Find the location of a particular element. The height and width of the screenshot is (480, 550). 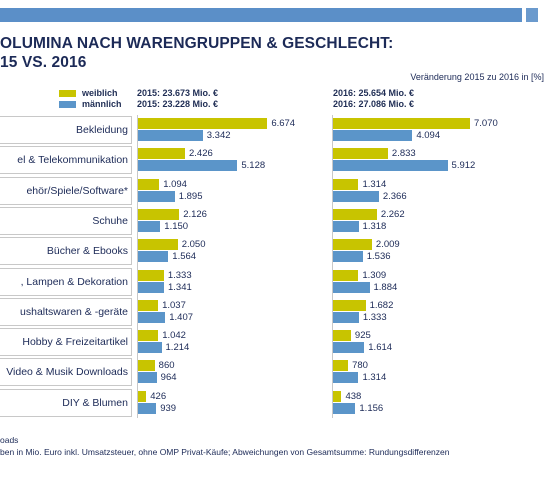

value-label-2016-female: 2.833 is located at coordinates (403, 154).